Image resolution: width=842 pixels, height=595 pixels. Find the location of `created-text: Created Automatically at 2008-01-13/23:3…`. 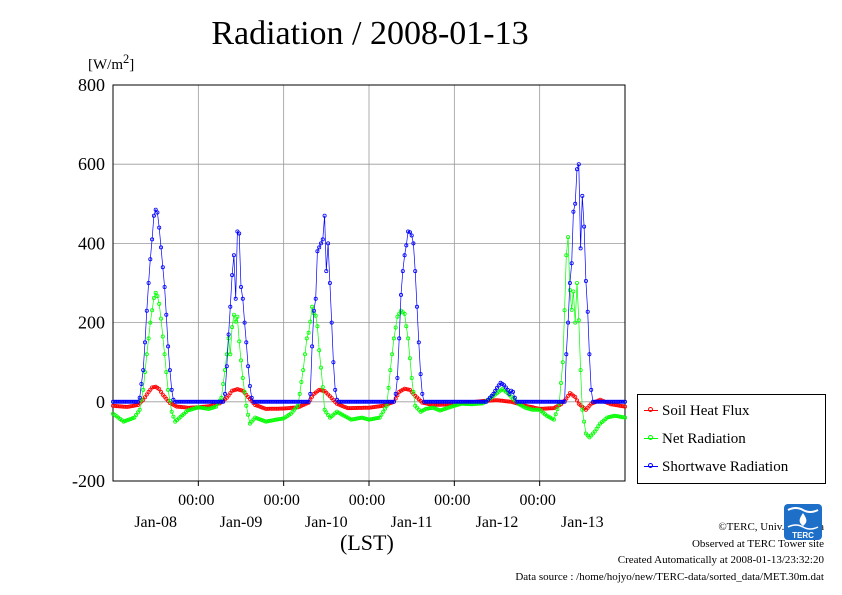

created-text: Created Automatically at 2008-01-13/23:3… is located at coordinates (720, 560).